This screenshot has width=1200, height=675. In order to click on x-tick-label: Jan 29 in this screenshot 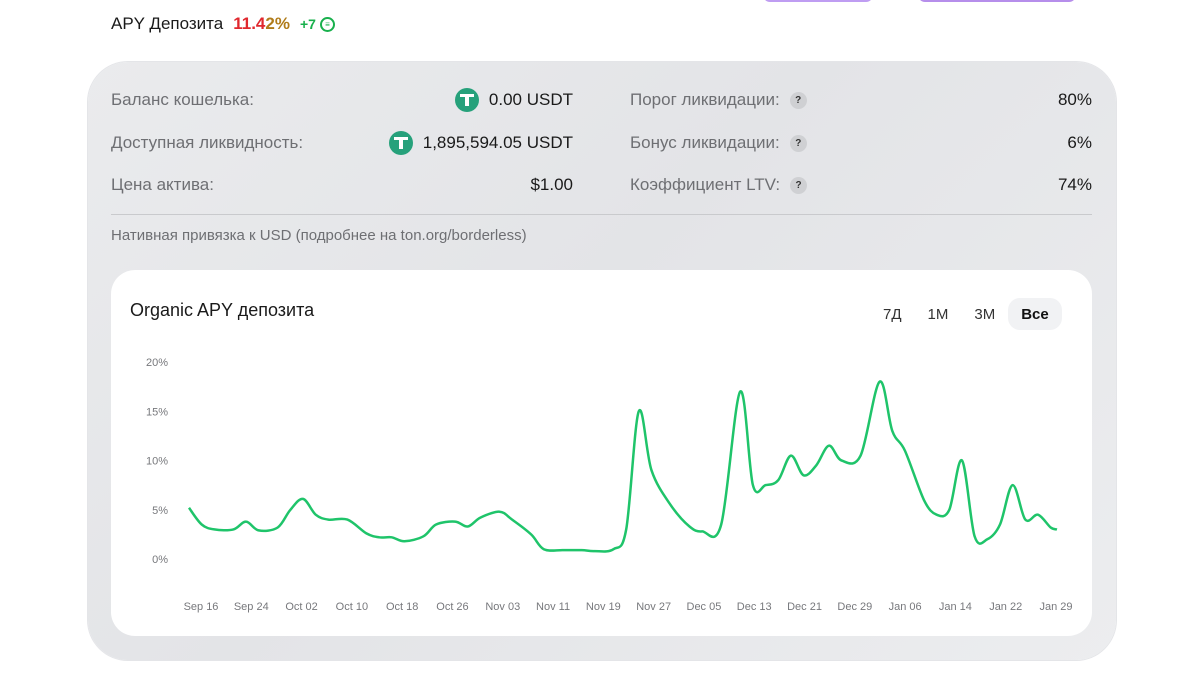, I will do `click(1055, 607)`.